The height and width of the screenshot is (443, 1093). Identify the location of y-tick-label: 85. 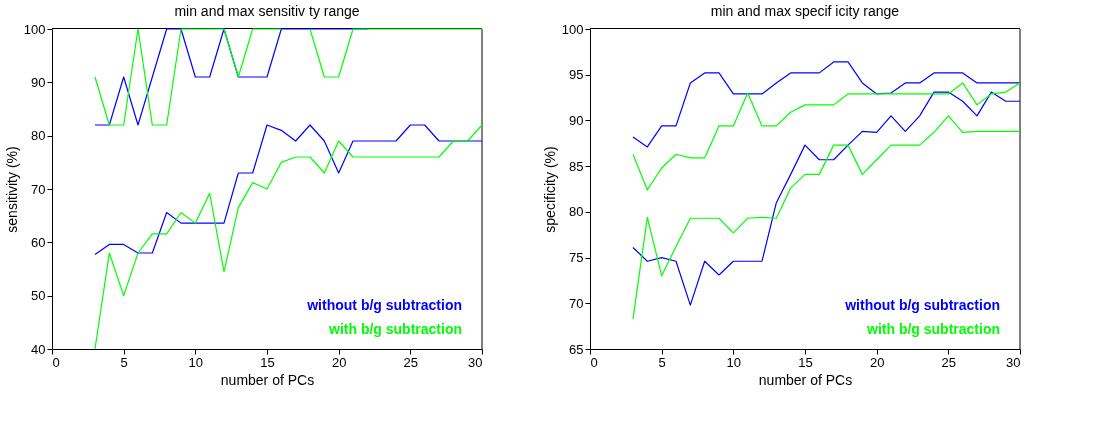
(576, 166).